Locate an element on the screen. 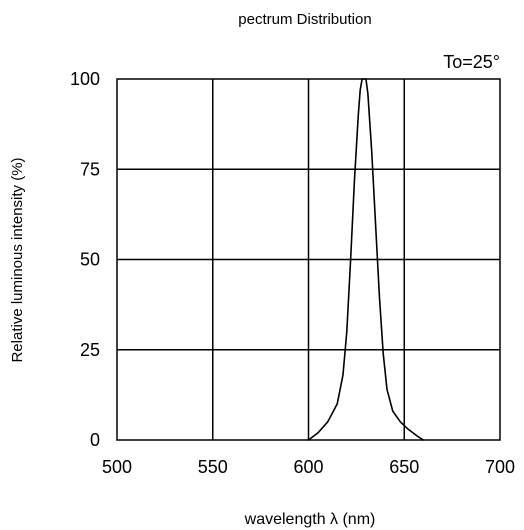 Image resolution: width=524 pixels, height=530 pixels. x-tick-label: 650 is located at coordinates (404, 467).